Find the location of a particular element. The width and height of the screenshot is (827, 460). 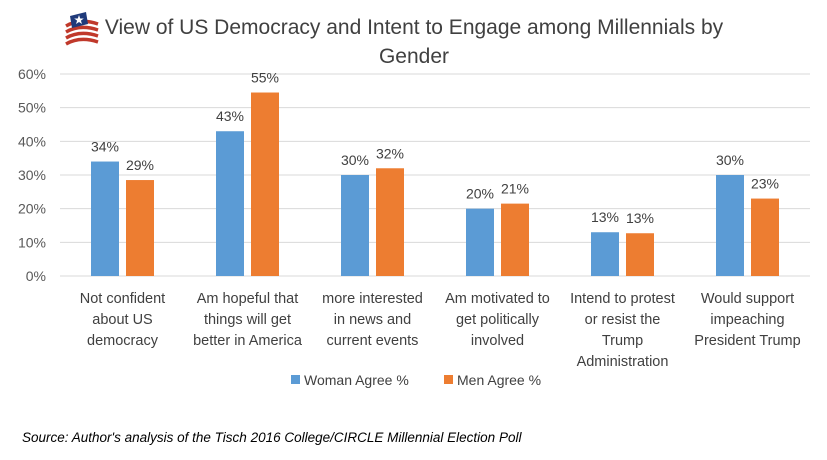

category-label: or resist the is located at coordinates (623, 320).